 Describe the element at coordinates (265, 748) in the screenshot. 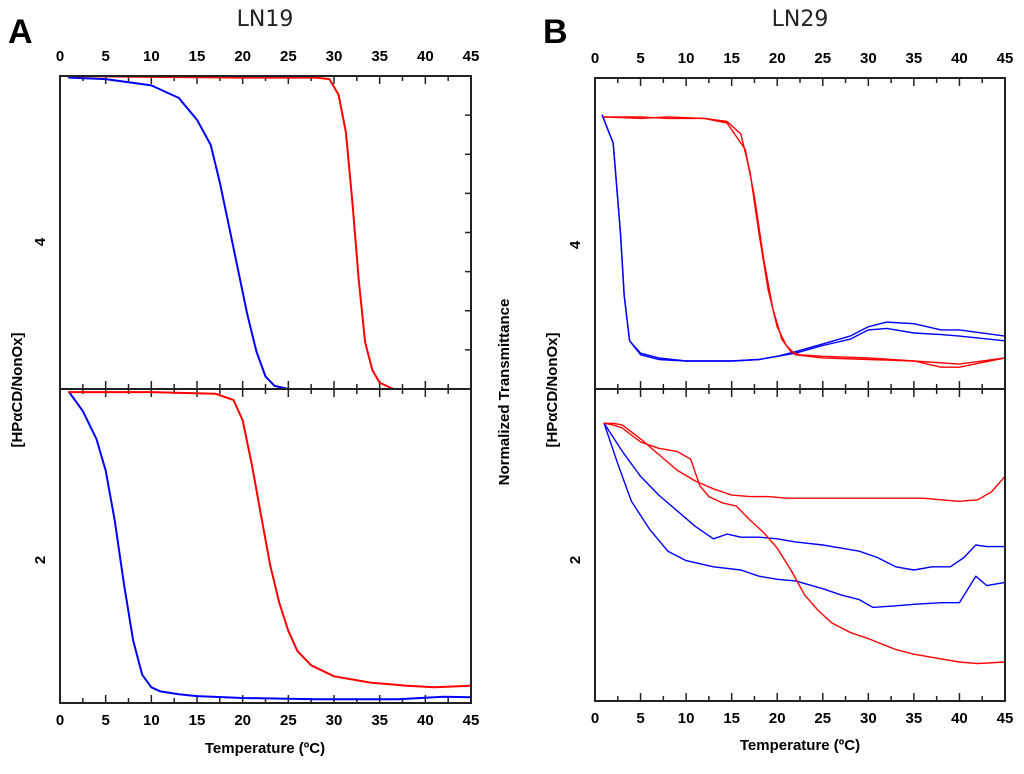

I see `x-axis-label-a: Temperature (ºC)` at that location.